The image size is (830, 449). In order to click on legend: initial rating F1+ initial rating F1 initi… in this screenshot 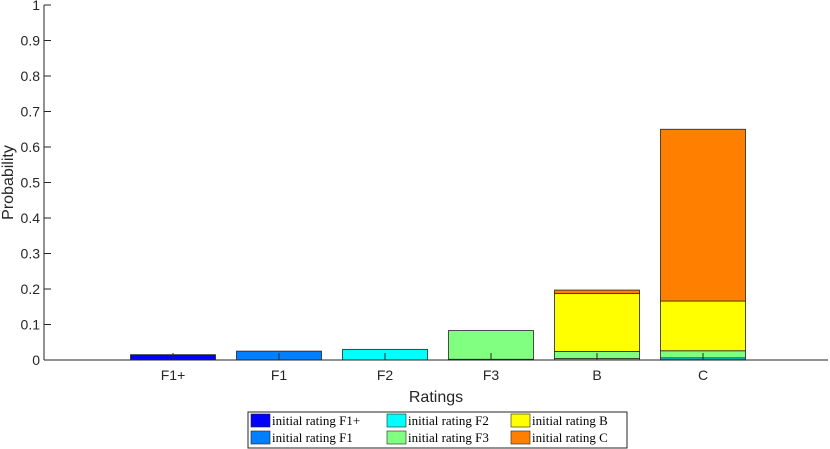, I will do `click(437, 430)`.